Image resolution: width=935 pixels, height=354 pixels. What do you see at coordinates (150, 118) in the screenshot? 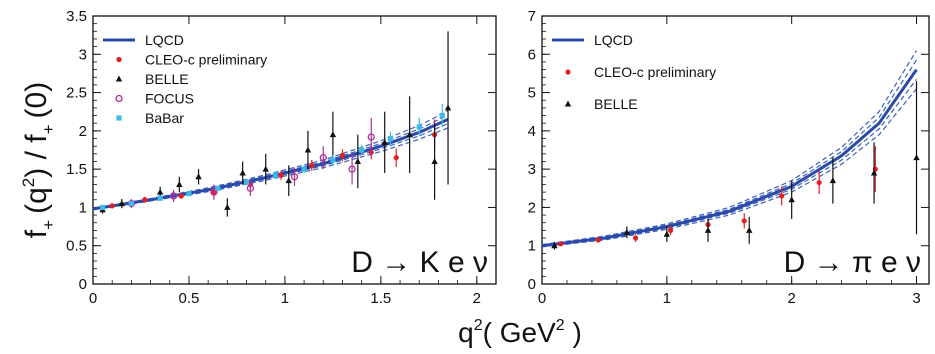
I see `legend-item: BaBar` at bounding box center [150, 118].